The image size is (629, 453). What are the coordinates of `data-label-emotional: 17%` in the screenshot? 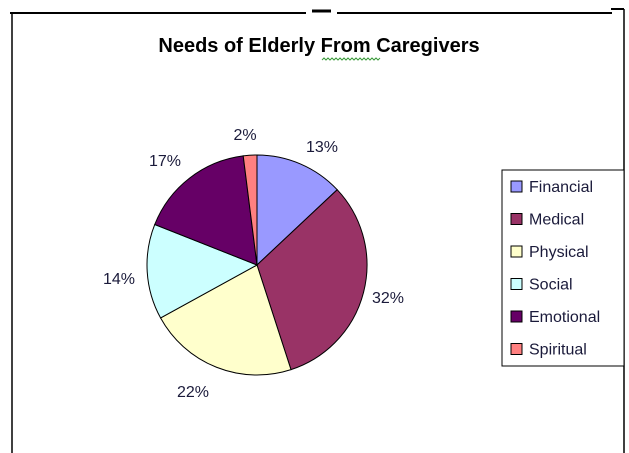 It's located at (165, 161).